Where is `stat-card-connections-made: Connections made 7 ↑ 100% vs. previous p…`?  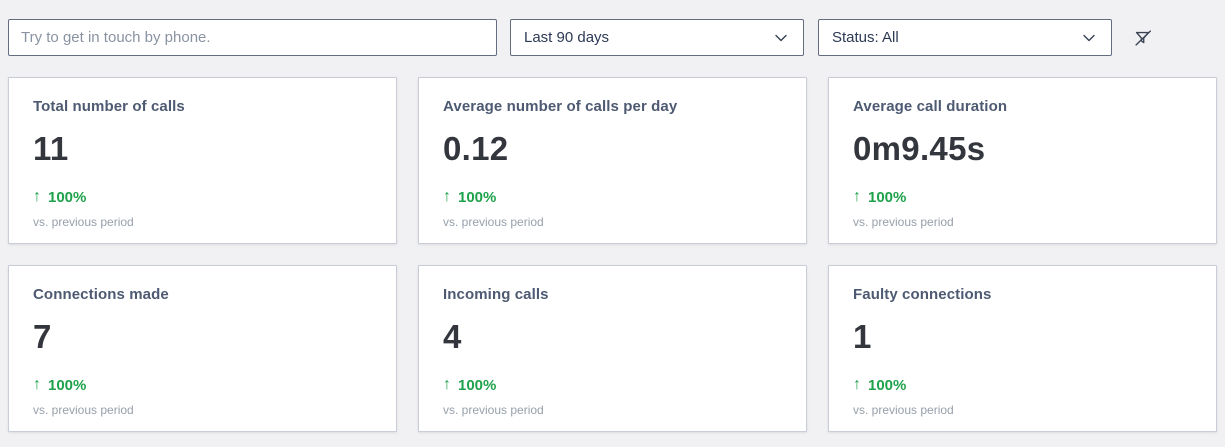 stat-card-connections-made: Connections made 7 ↑ 100% vs. previous p… is located at coordinates (202, 348).